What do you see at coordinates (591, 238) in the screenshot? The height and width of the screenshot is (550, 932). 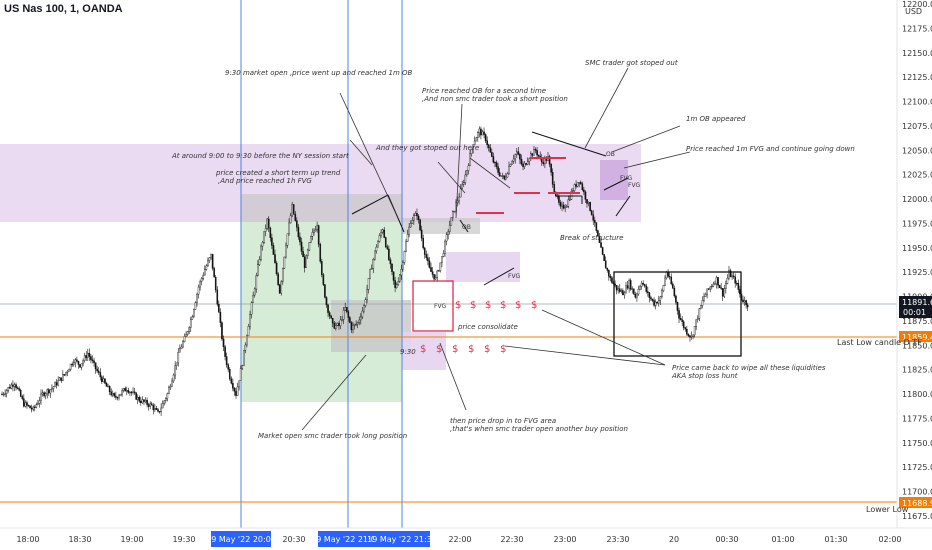 I see `annotation-break-structure: Break of structure` at bounding box center [591, 238].